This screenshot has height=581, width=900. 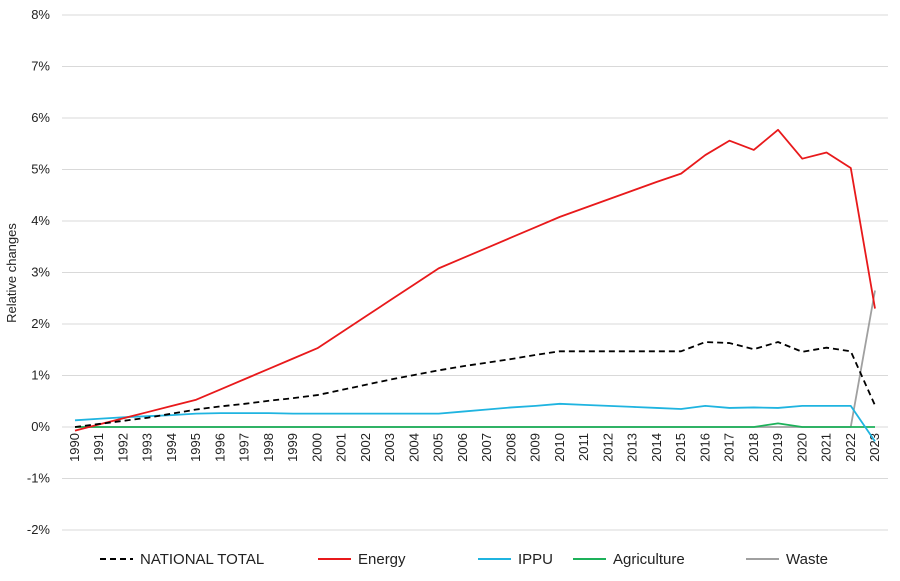 I want to click on x-tick-label: 2014, so click(x=656, y=447).